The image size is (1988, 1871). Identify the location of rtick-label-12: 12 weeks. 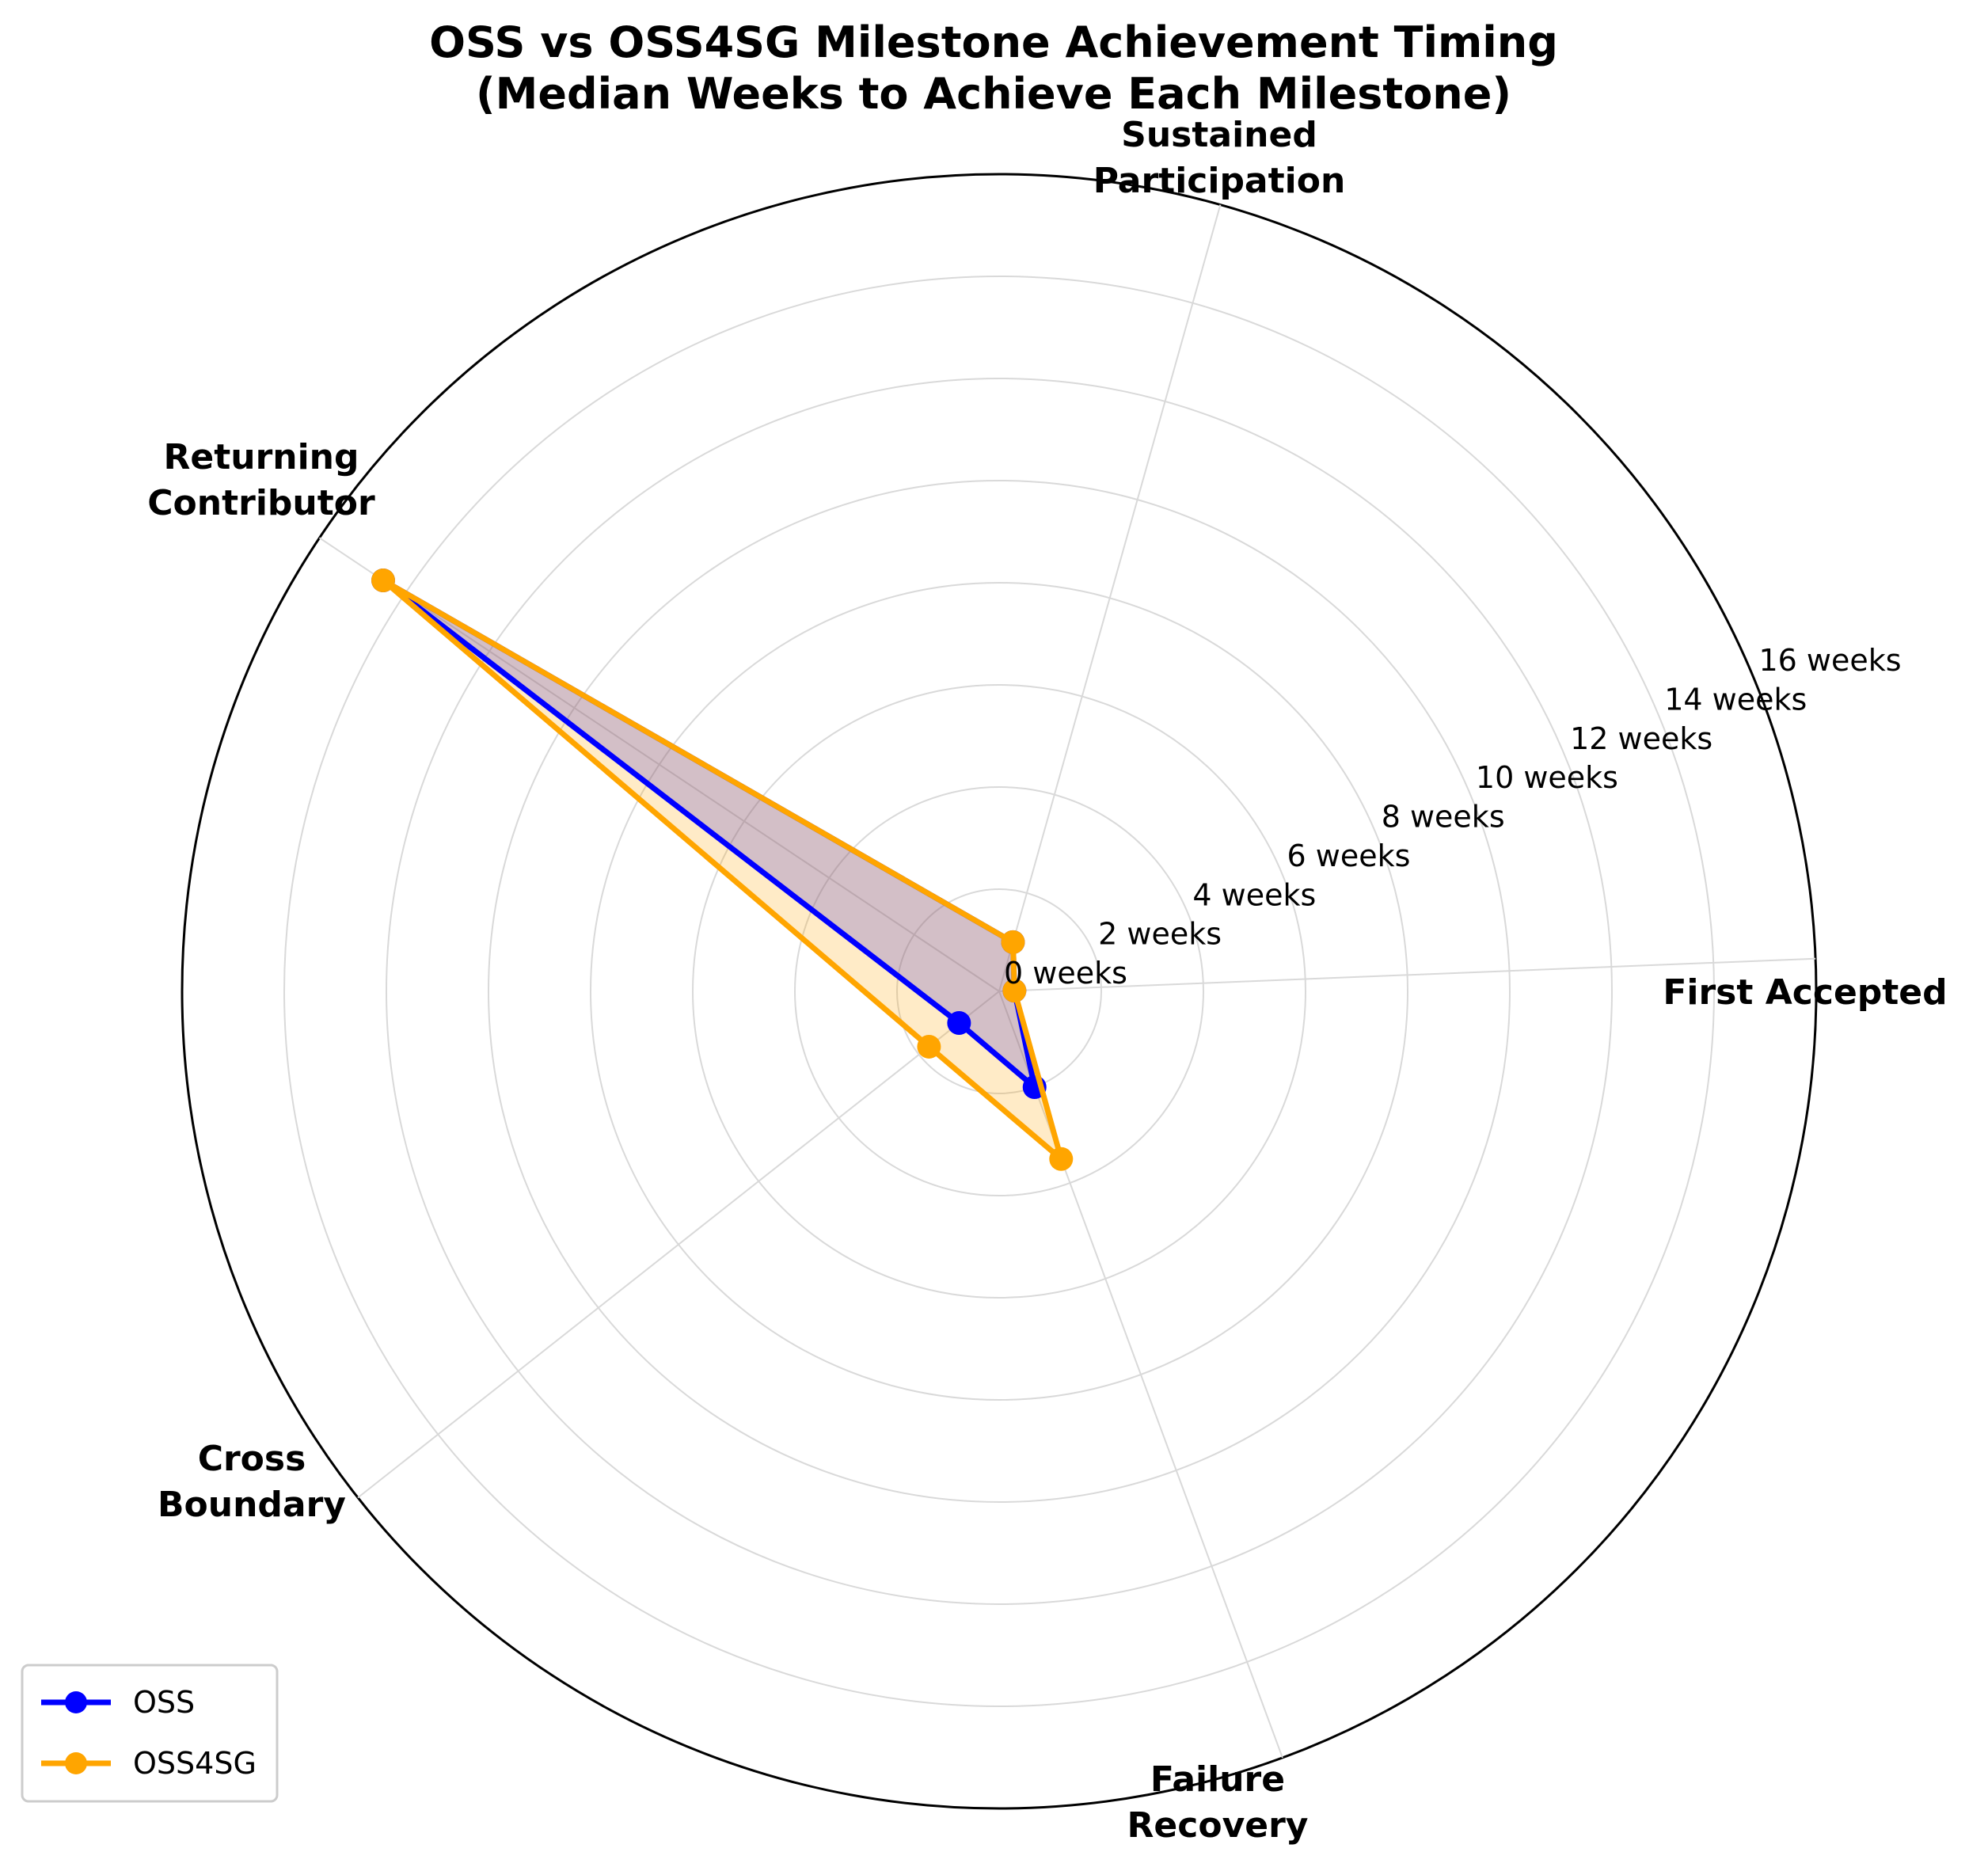
(1641, 738).